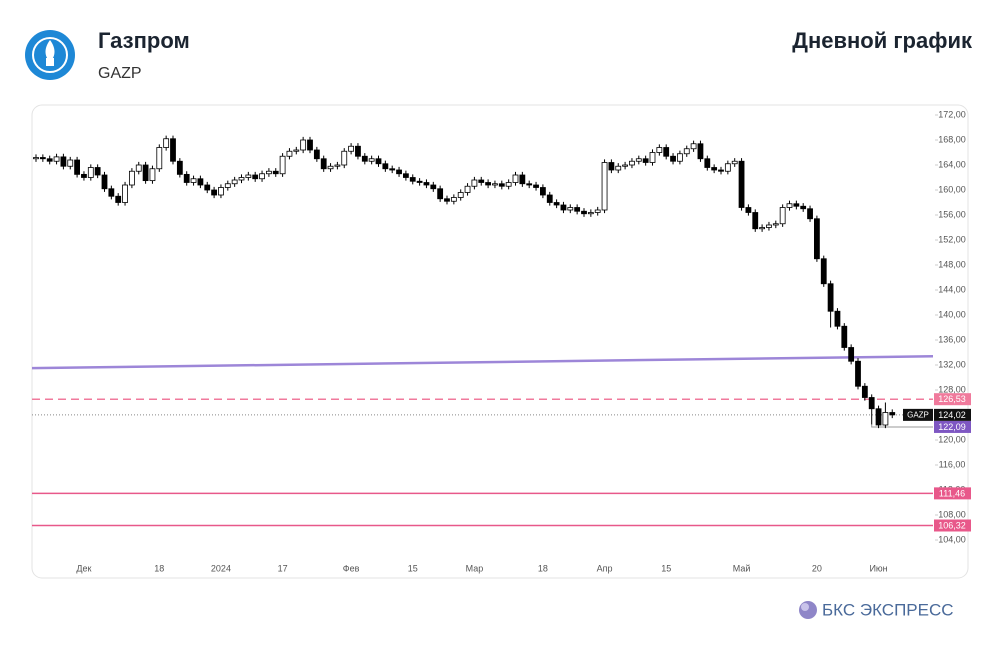 The height and width of the screenshot is (647, 1000). Describe the element at coordinates (221, 568) in the screenshot. I see `x-tick-label: 2024` at that location.